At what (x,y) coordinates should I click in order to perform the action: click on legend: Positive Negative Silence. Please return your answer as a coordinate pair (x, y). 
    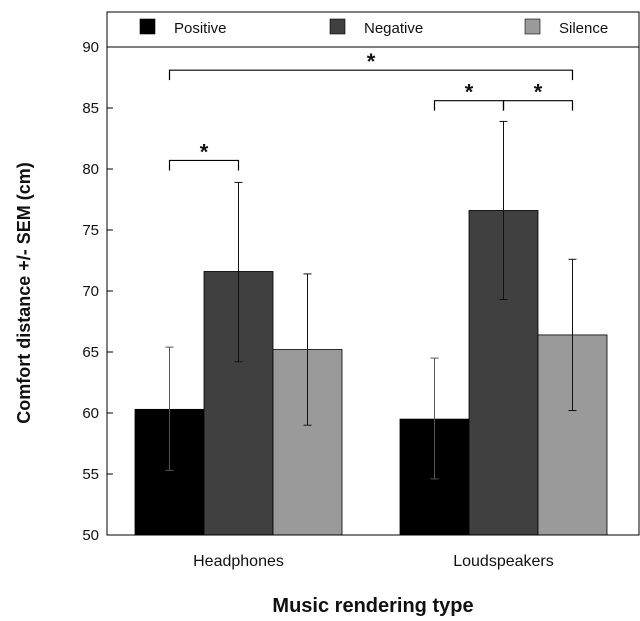
    Looking at the image, I should click on (373, 27).